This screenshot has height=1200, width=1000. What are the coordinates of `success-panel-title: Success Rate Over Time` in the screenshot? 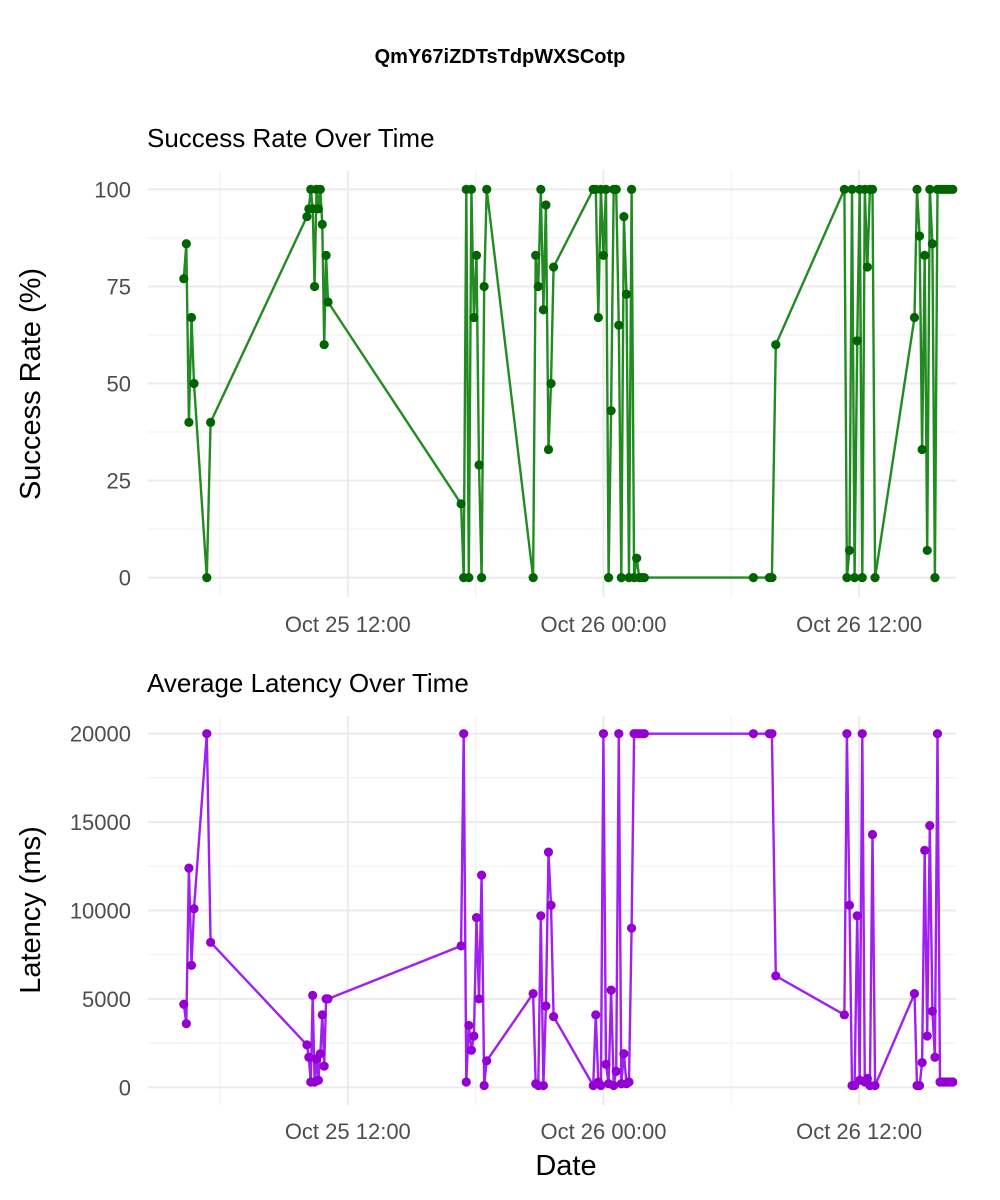 It's located at (291, 138).